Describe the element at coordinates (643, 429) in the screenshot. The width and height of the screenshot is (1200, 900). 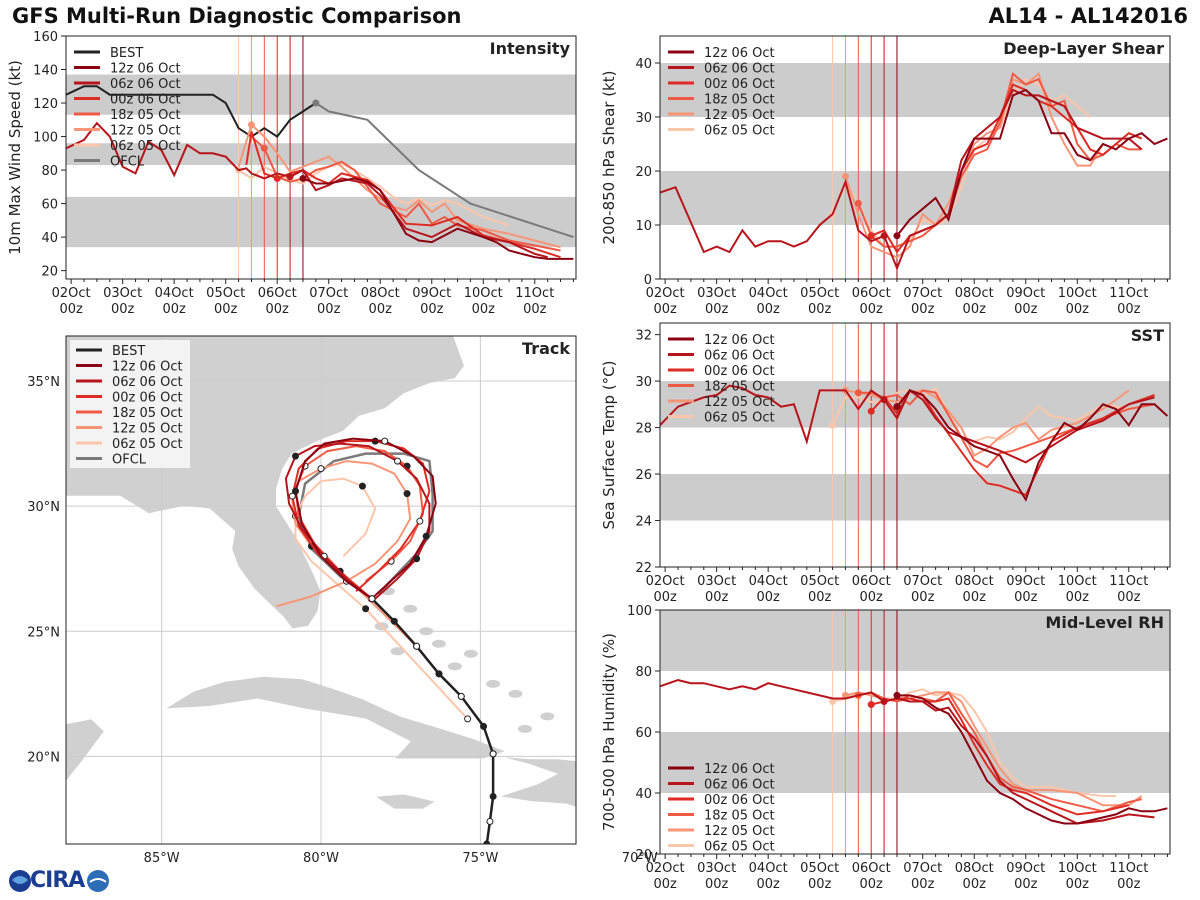
I see `y-tick-label: 28` at that location.